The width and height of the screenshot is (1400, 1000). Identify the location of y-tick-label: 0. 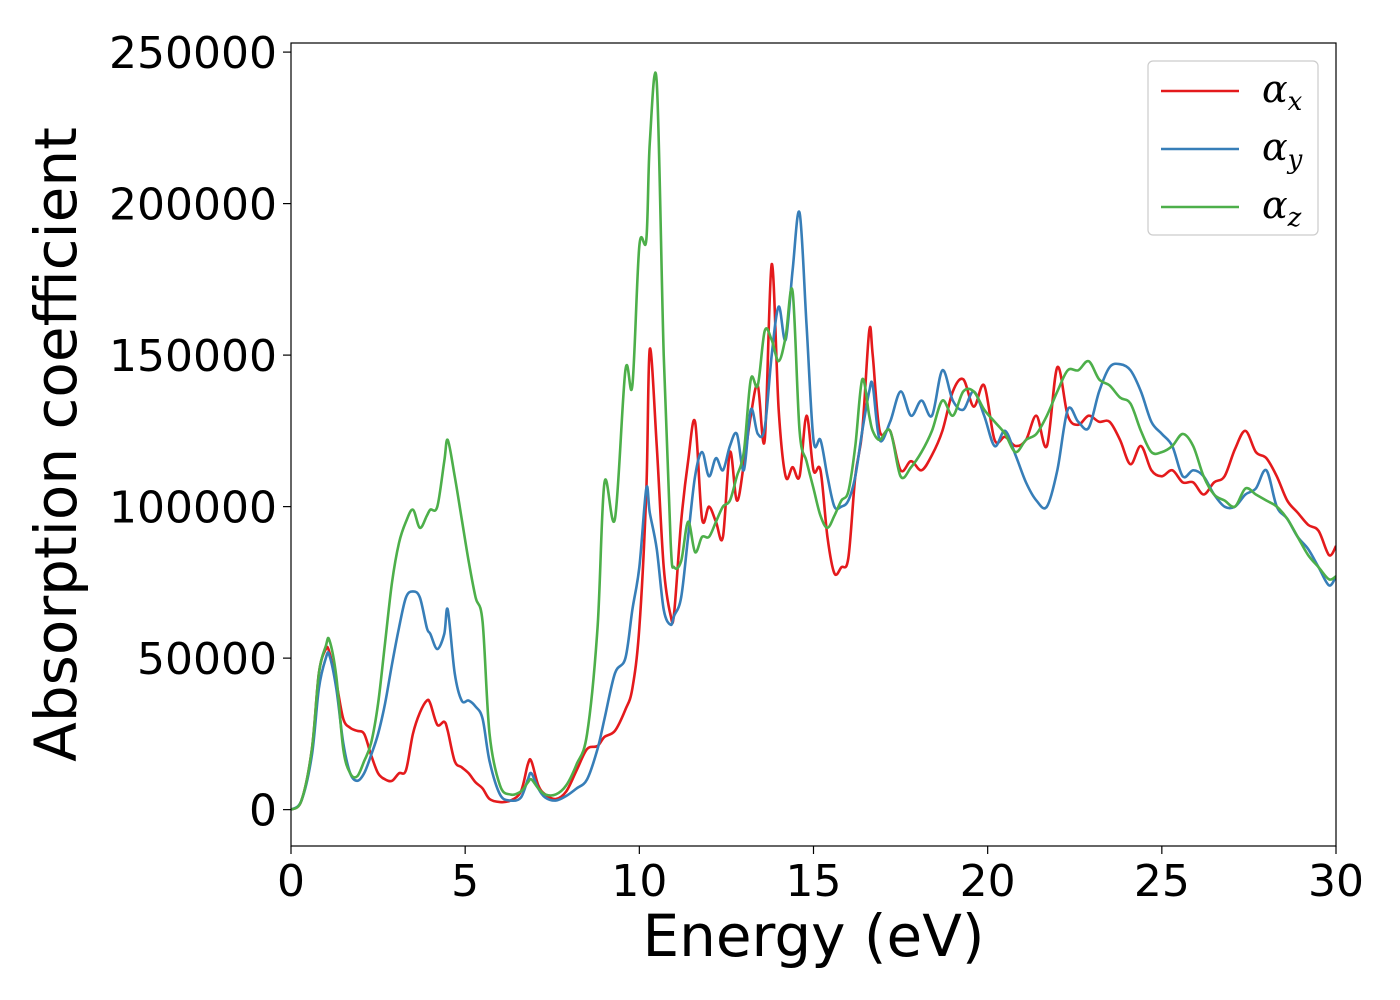
(263, 811).